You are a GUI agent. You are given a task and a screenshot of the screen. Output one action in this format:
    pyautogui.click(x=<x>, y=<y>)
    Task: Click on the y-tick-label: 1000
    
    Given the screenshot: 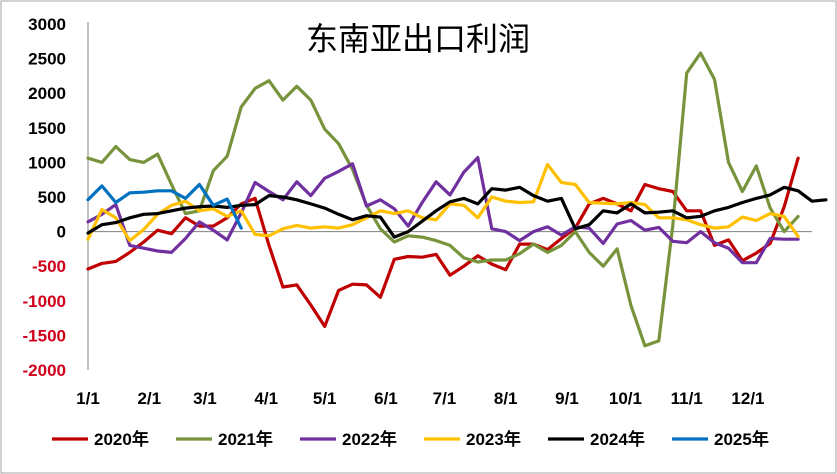 What is the action you would take?
    pyautogui.click(x=47, y=162)
    